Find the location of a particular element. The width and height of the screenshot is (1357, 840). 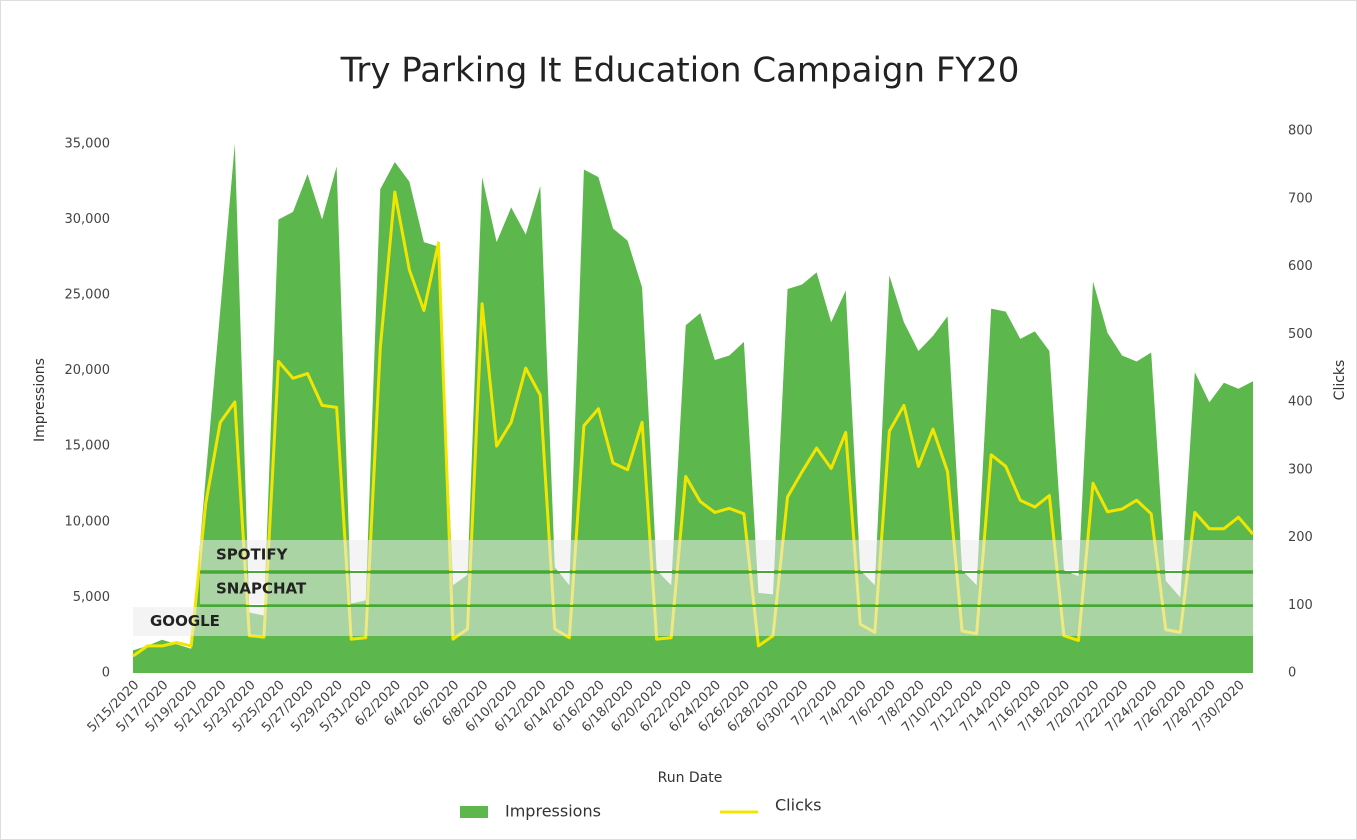

legend-label: Impressions is located at coordinates (553, 811).